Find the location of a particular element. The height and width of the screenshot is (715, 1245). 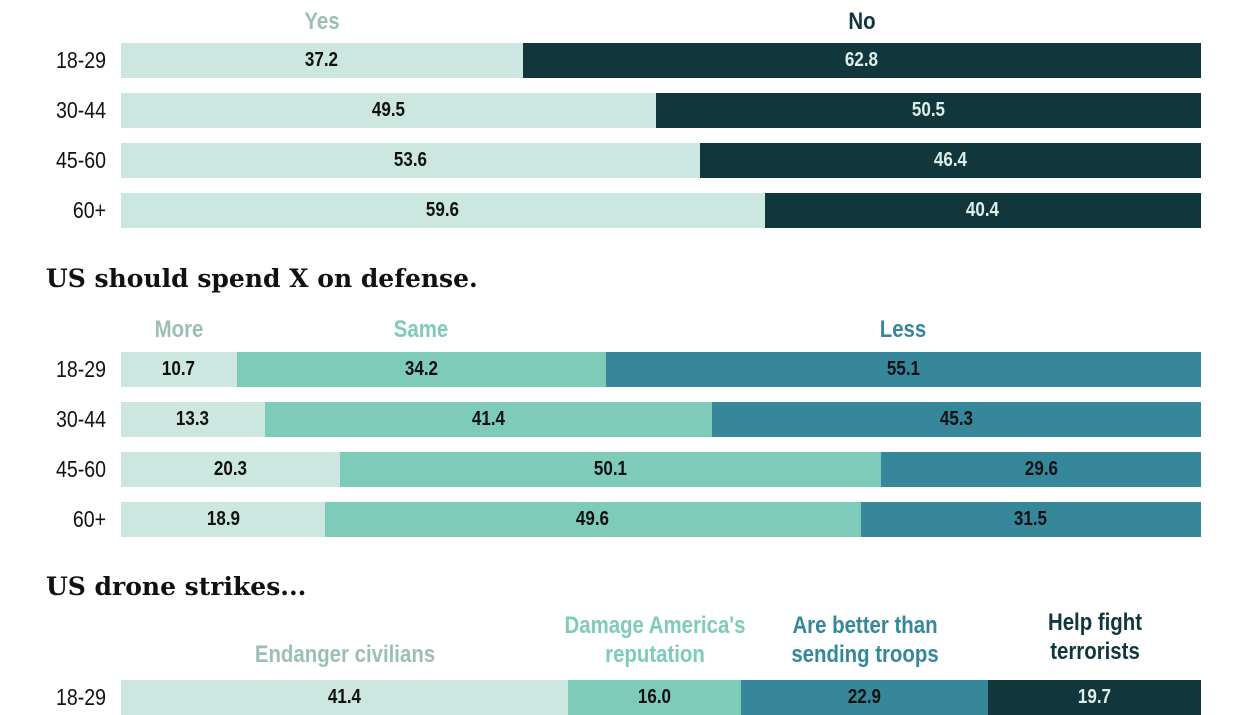

data-label: 50.5 is located at coordinates (928, 110).